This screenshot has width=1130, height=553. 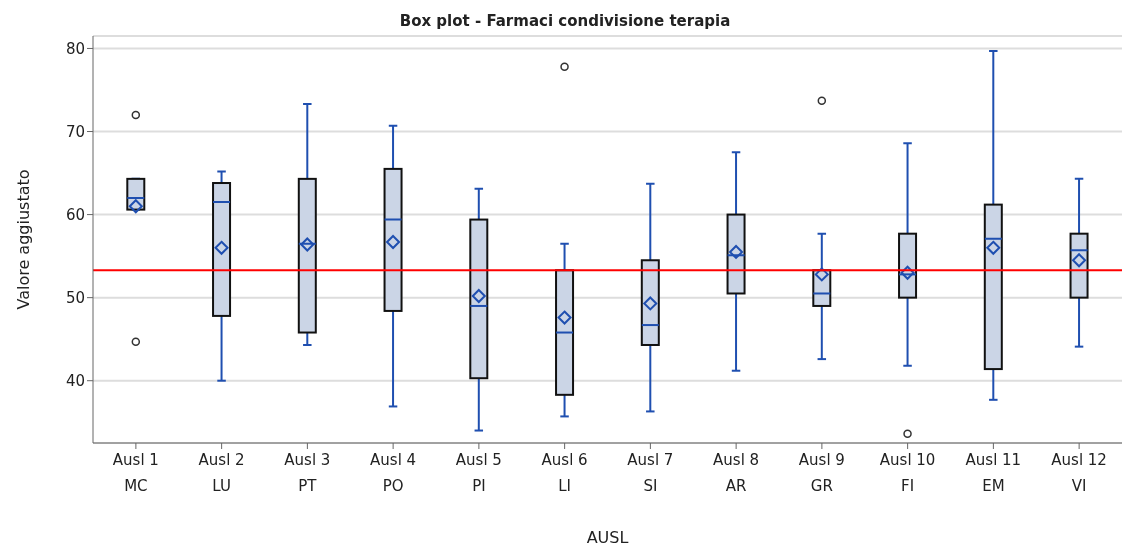 I want to click on x-tick-label: Ausl 10 FI, so click(x=907, y=473).